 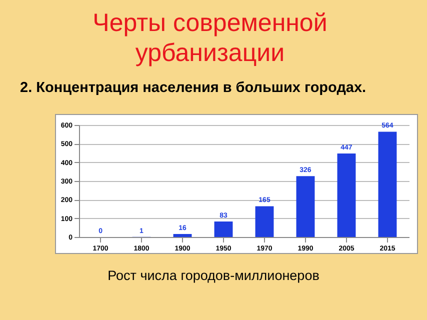 I want to click on chart-title: Черты современной урбанизации, so click(x=210, y=38).